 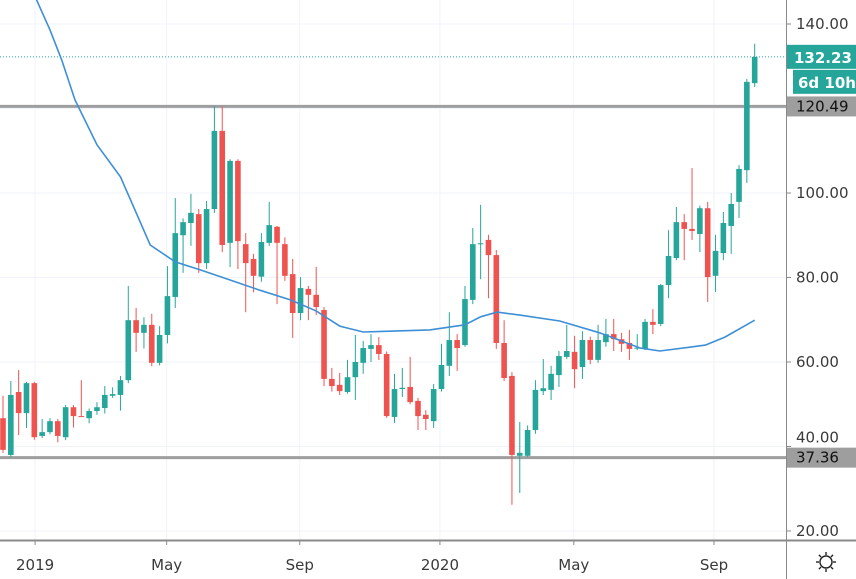 I want to click on countdown-tag-bg, so click(x=824, y=81).